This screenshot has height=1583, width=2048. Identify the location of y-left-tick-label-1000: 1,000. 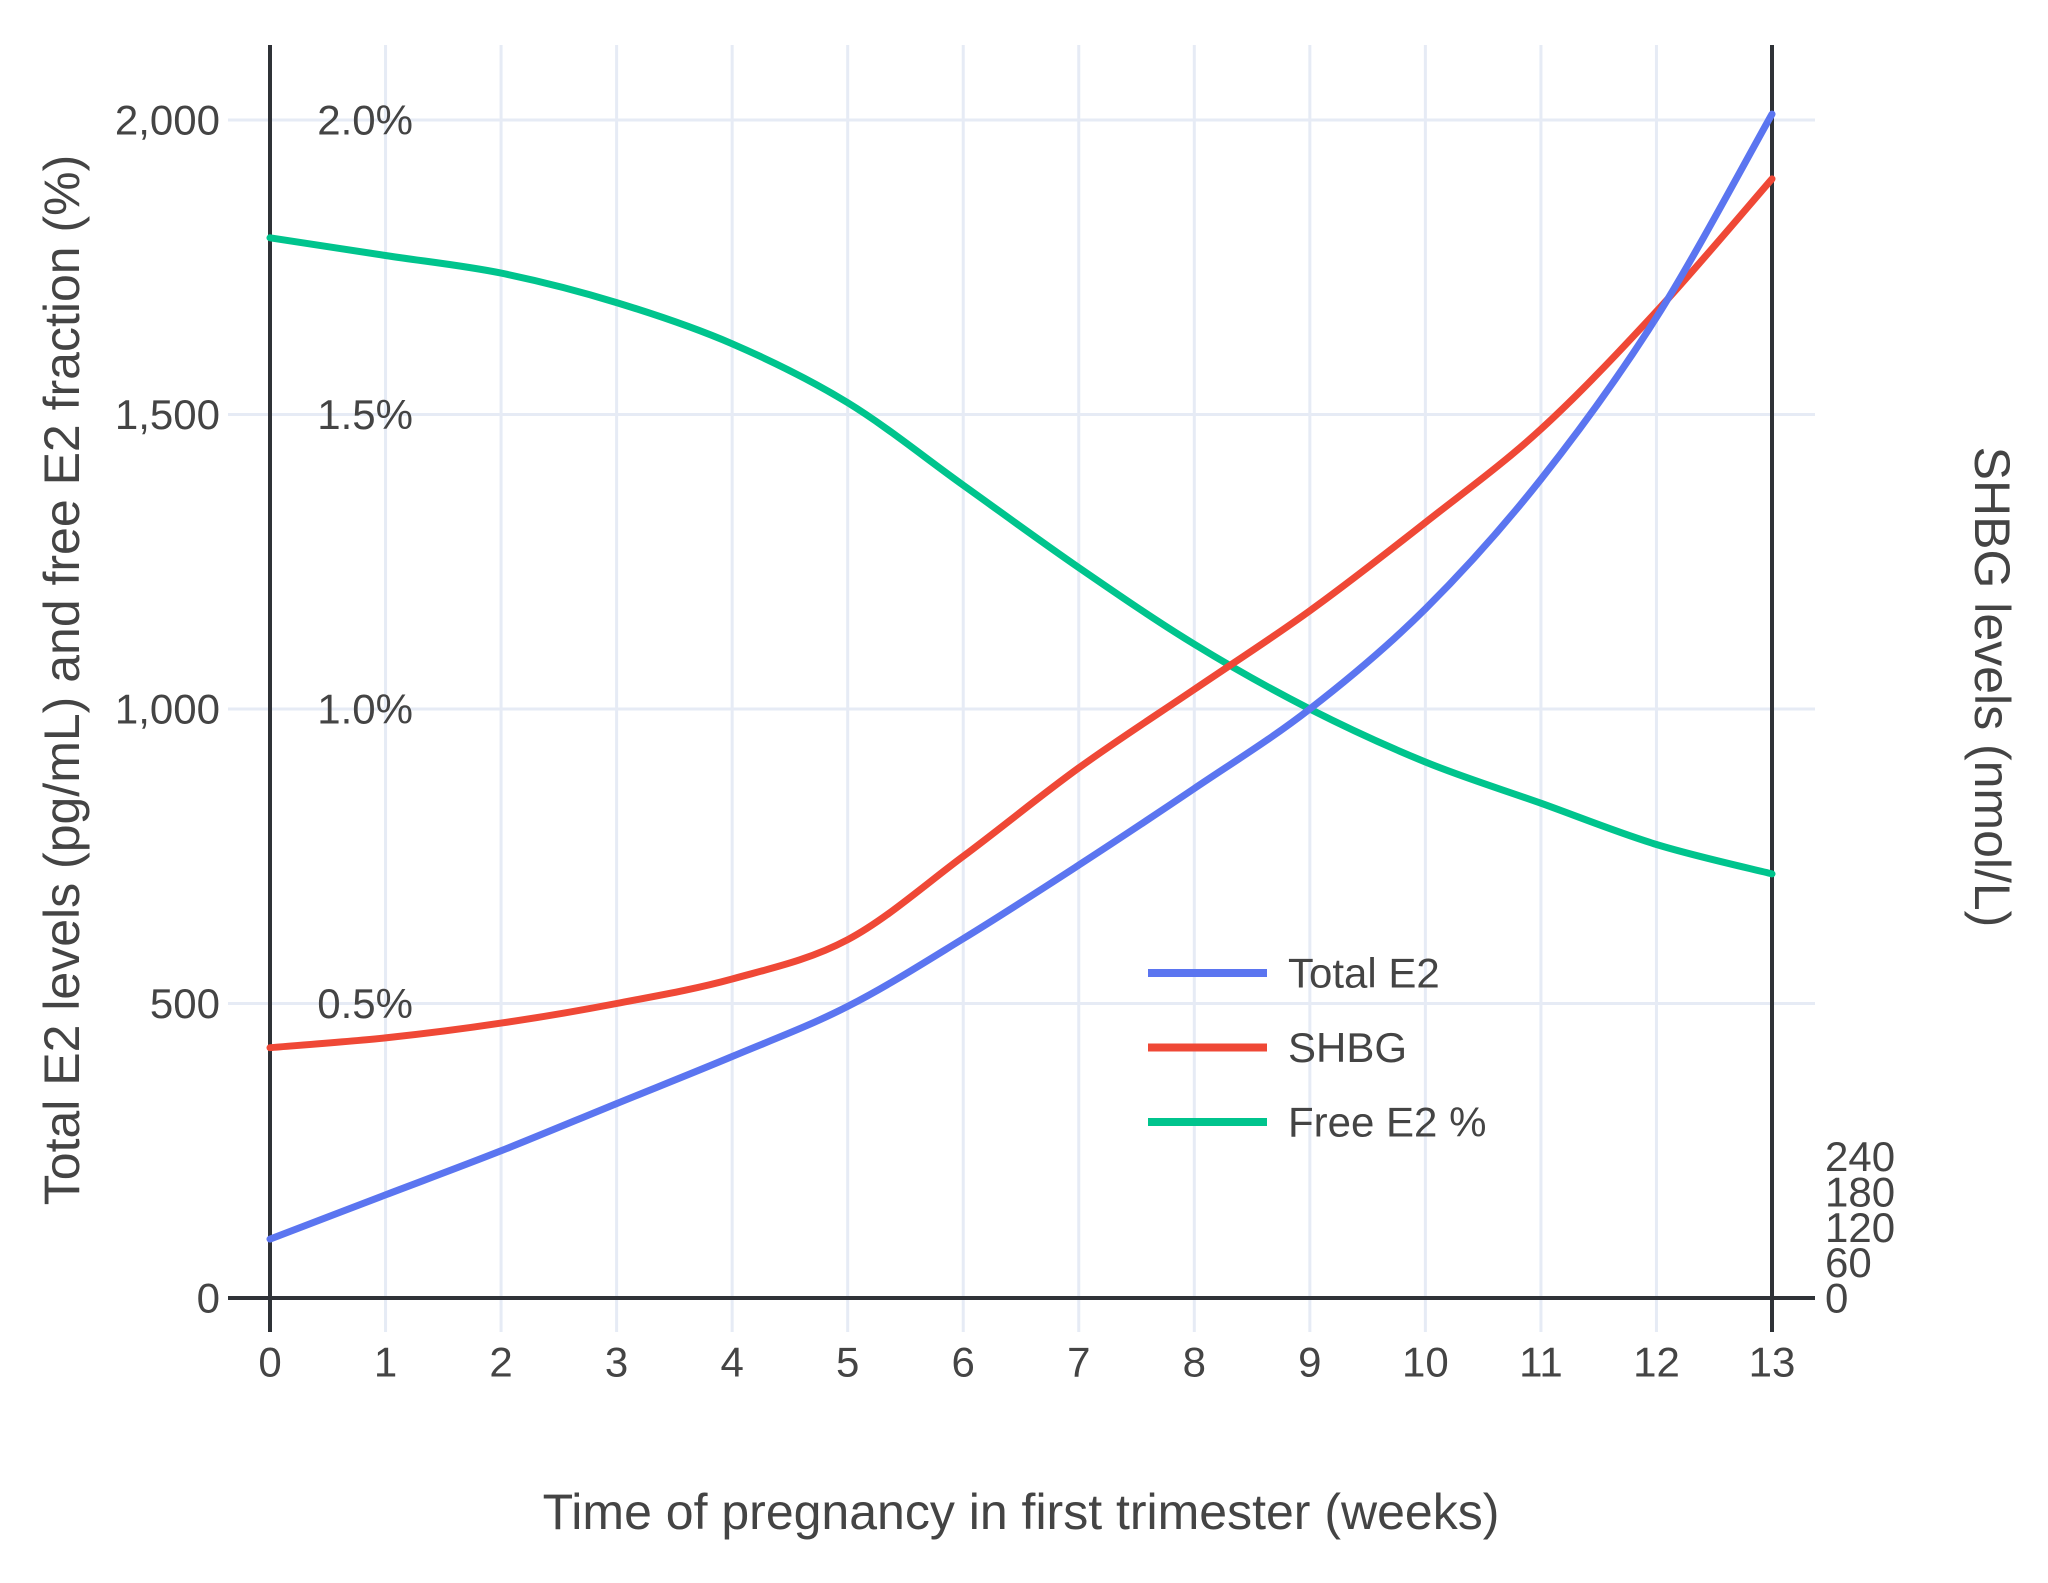
(167, 709).